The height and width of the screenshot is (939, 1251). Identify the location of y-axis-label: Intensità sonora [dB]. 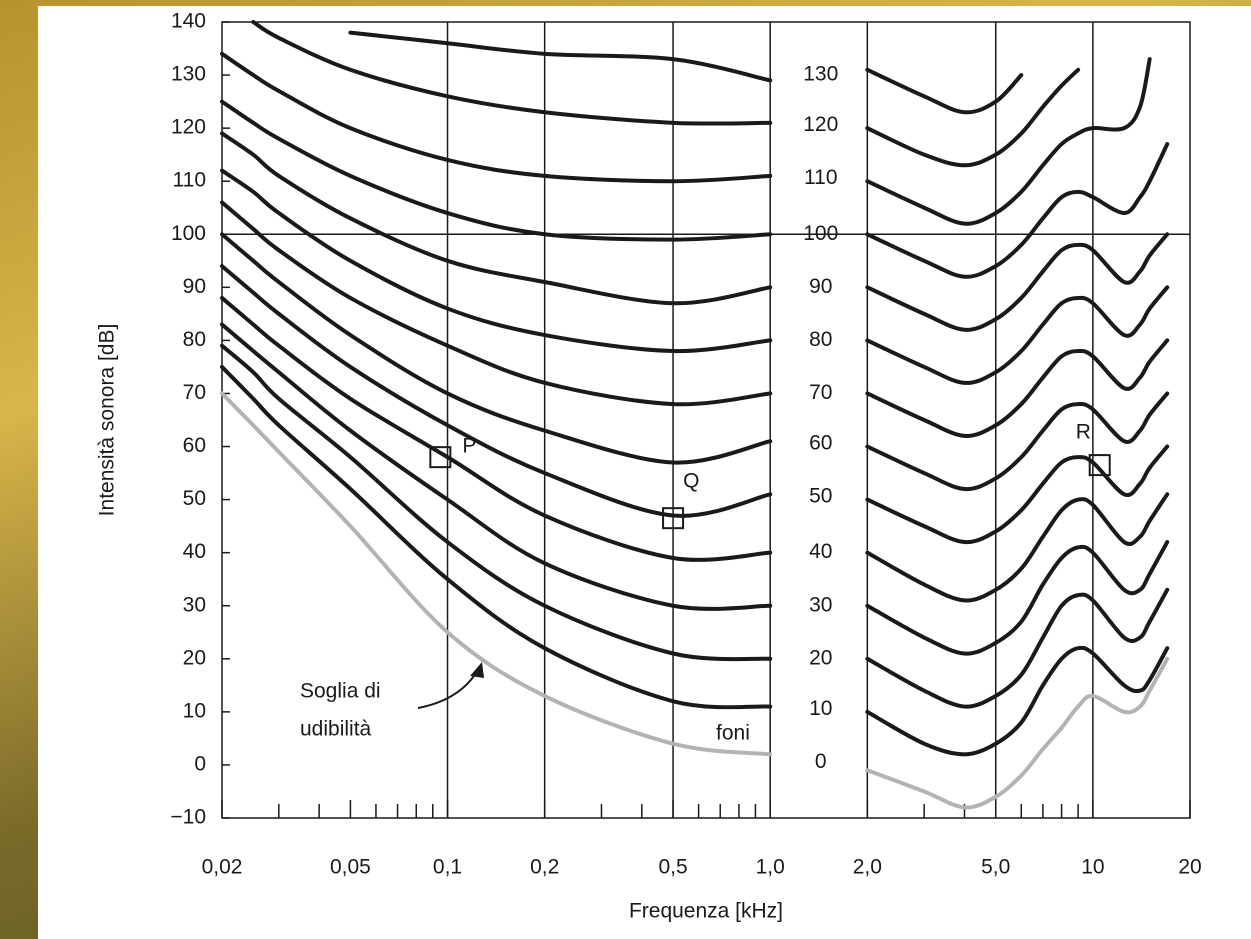
(107, 420).